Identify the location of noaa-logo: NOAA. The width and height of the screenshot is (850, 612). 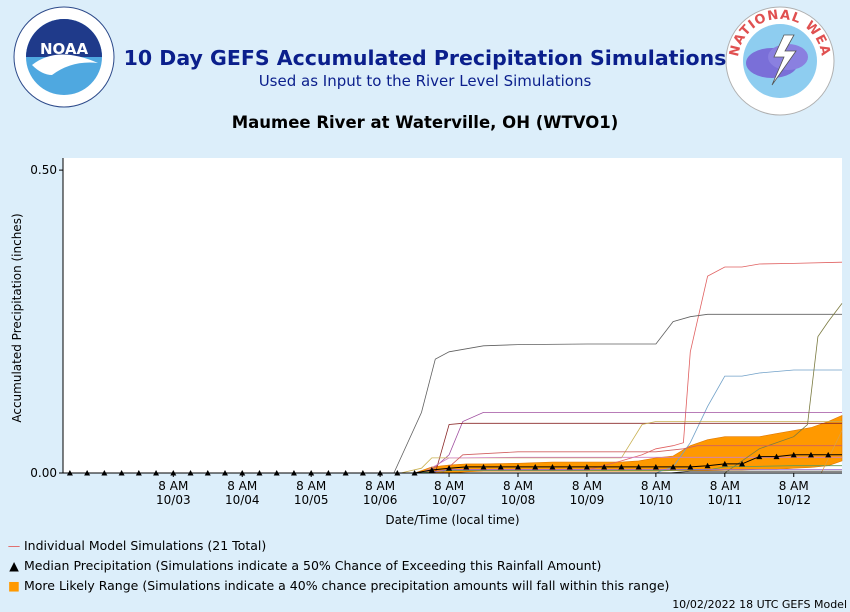
(64, 57).